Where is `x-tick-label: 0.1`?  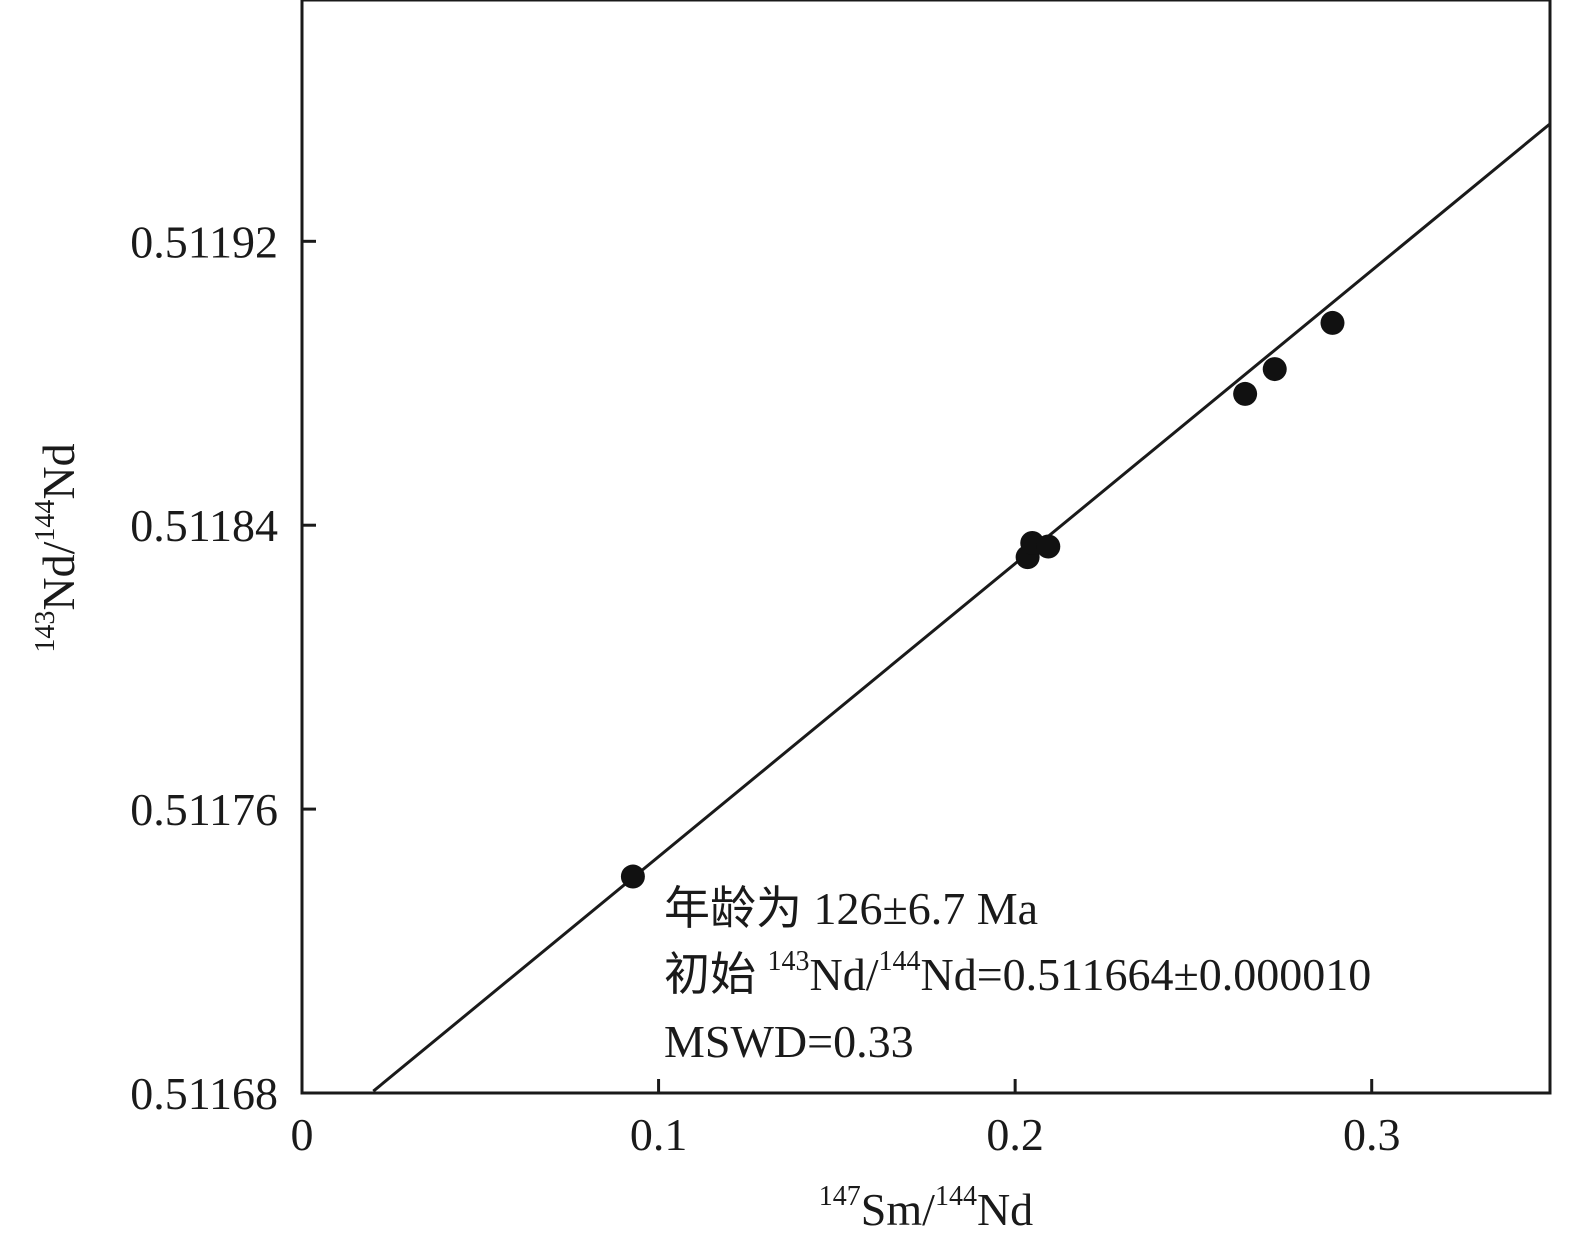 x-tick-label: 0.1 is located at coordinates (659, 1134).